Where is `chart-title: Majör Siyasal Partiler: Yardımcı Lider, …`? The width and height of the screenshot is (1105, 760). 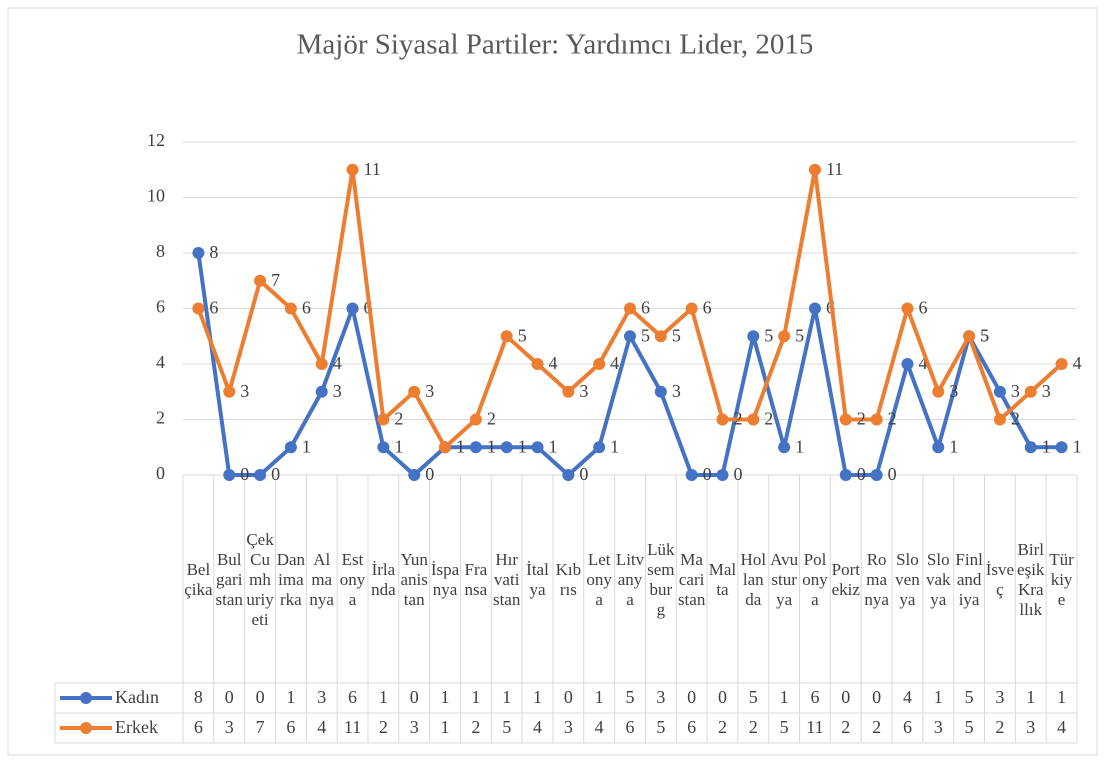 chart-title: Majör Siyasal Partiler: Yardımcı Lider, … is located at coordinates (555, 45).